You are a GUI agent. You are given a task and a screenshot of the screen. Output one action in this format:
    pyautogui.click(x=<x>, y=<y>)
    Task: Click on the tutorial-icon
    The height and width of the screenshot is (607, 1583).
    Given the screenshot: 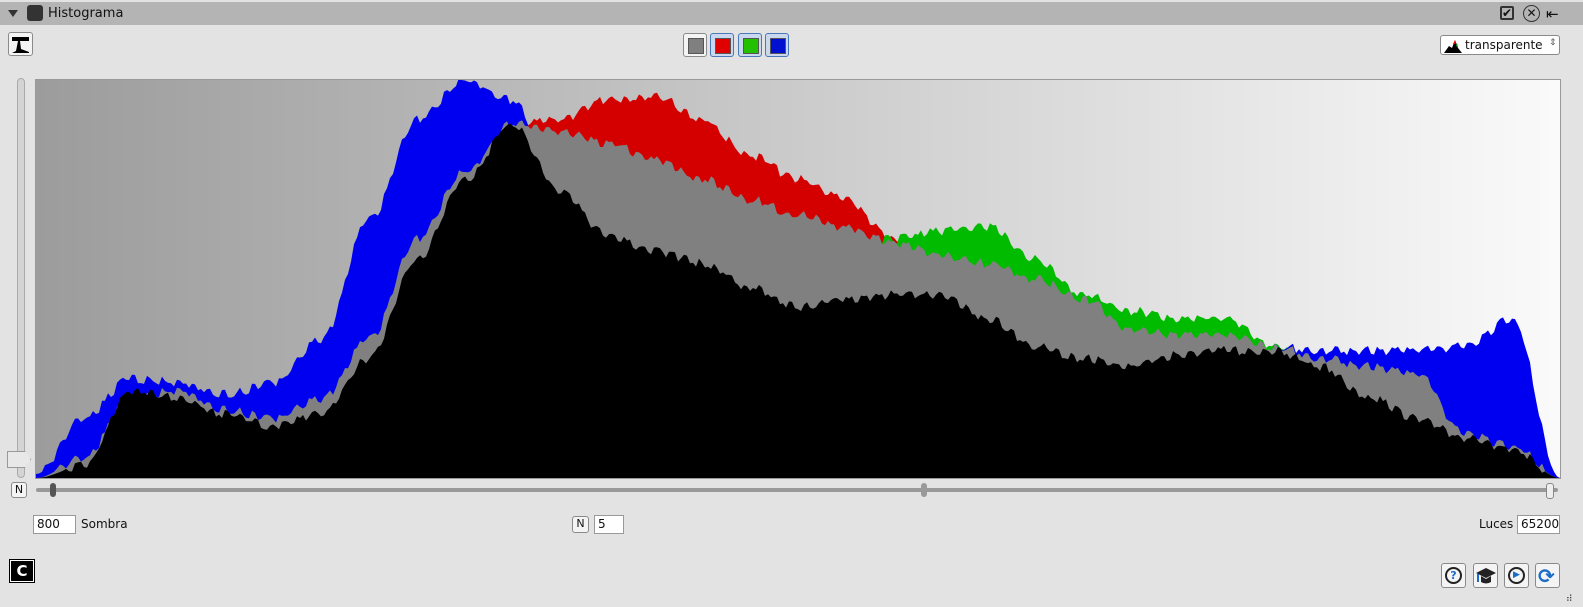 What is the action you would take?
    pyautogui.click(x=1486, y=576)
    